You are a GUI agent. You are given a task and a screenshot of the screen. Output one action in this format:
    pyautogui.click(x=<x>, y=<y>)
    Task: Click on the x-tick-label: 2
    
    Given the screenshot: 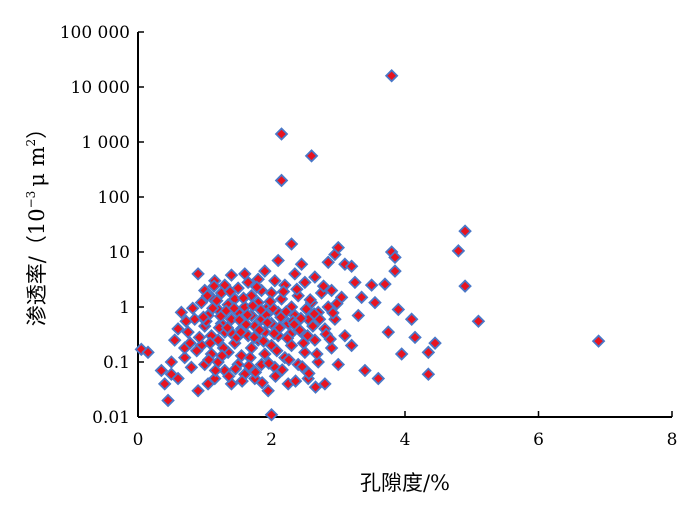 What is the action you would take?
    pyautogui.click(x=271, y=440)
    